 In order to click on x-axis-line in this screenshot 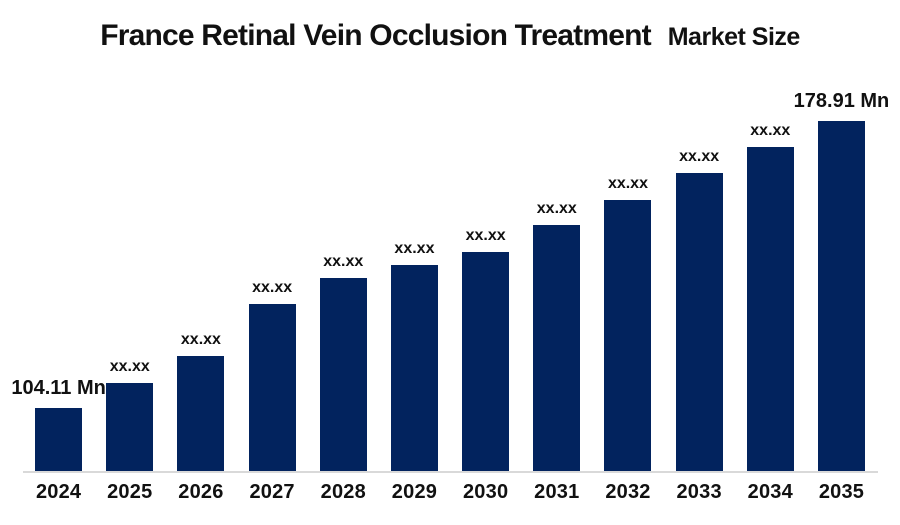, I will do `click(450, 472)`.